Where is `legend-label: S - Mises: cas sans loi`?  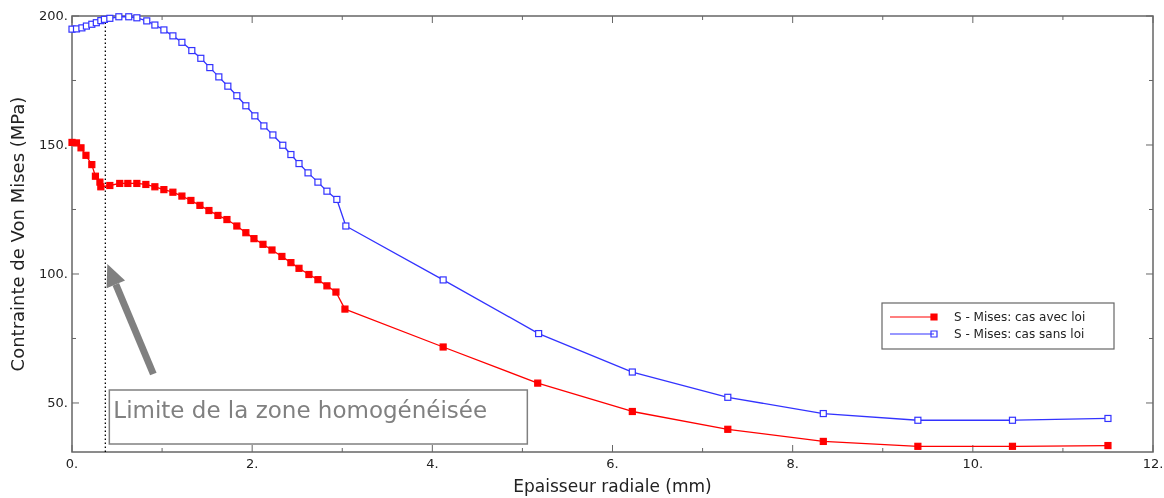
legend-label: S - Mises: cas sans loi is located at coordinates (1019, 334).